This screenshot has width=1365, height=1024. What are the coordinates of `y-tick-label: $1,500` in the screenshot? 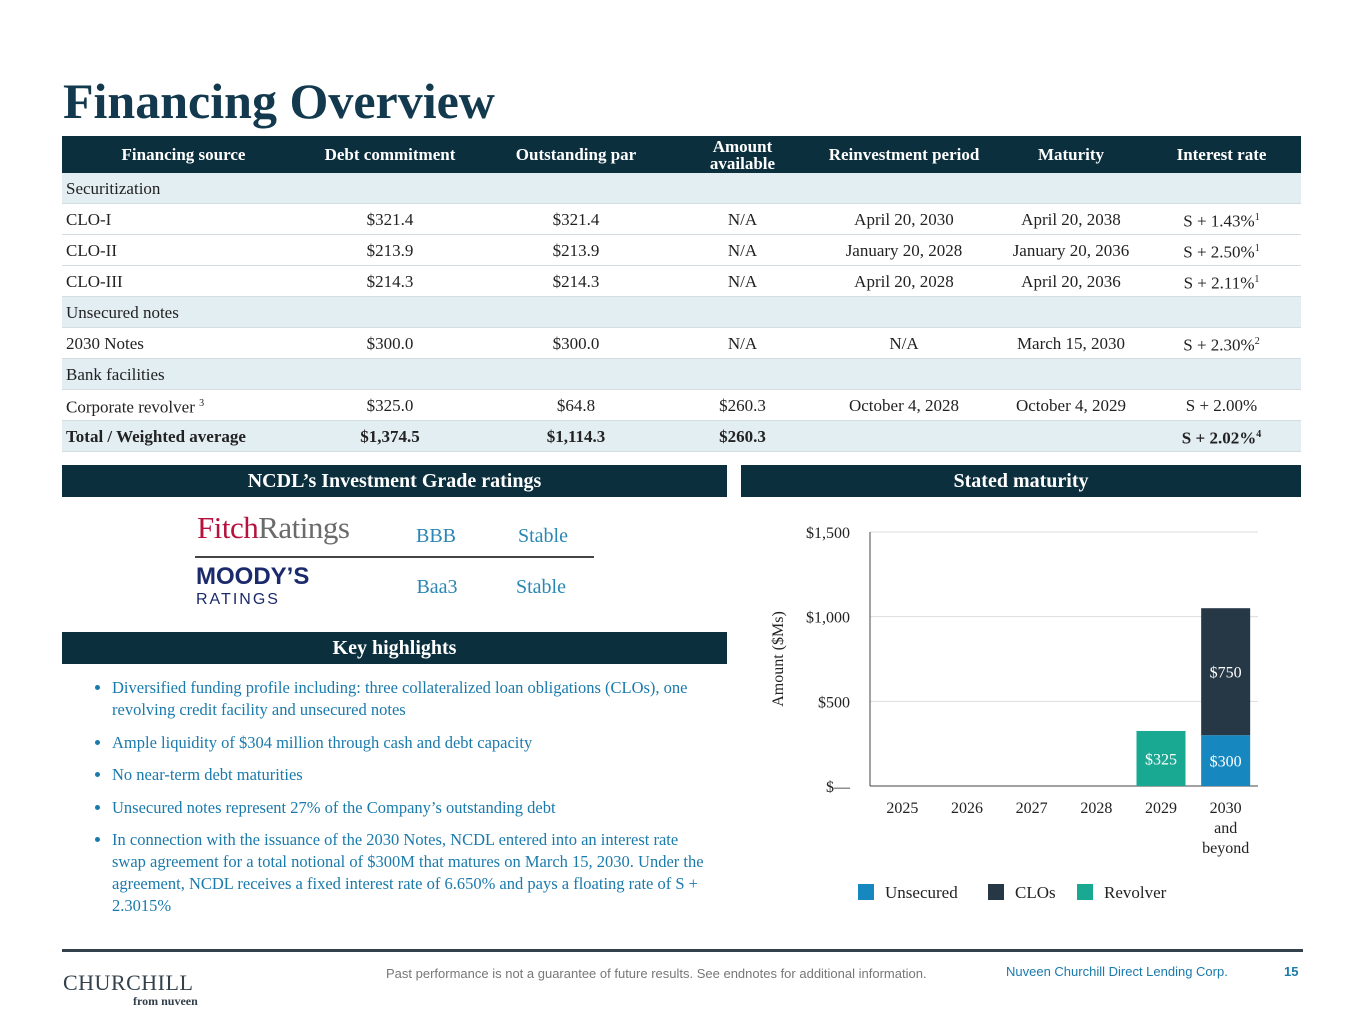 It's located at (828, 533).